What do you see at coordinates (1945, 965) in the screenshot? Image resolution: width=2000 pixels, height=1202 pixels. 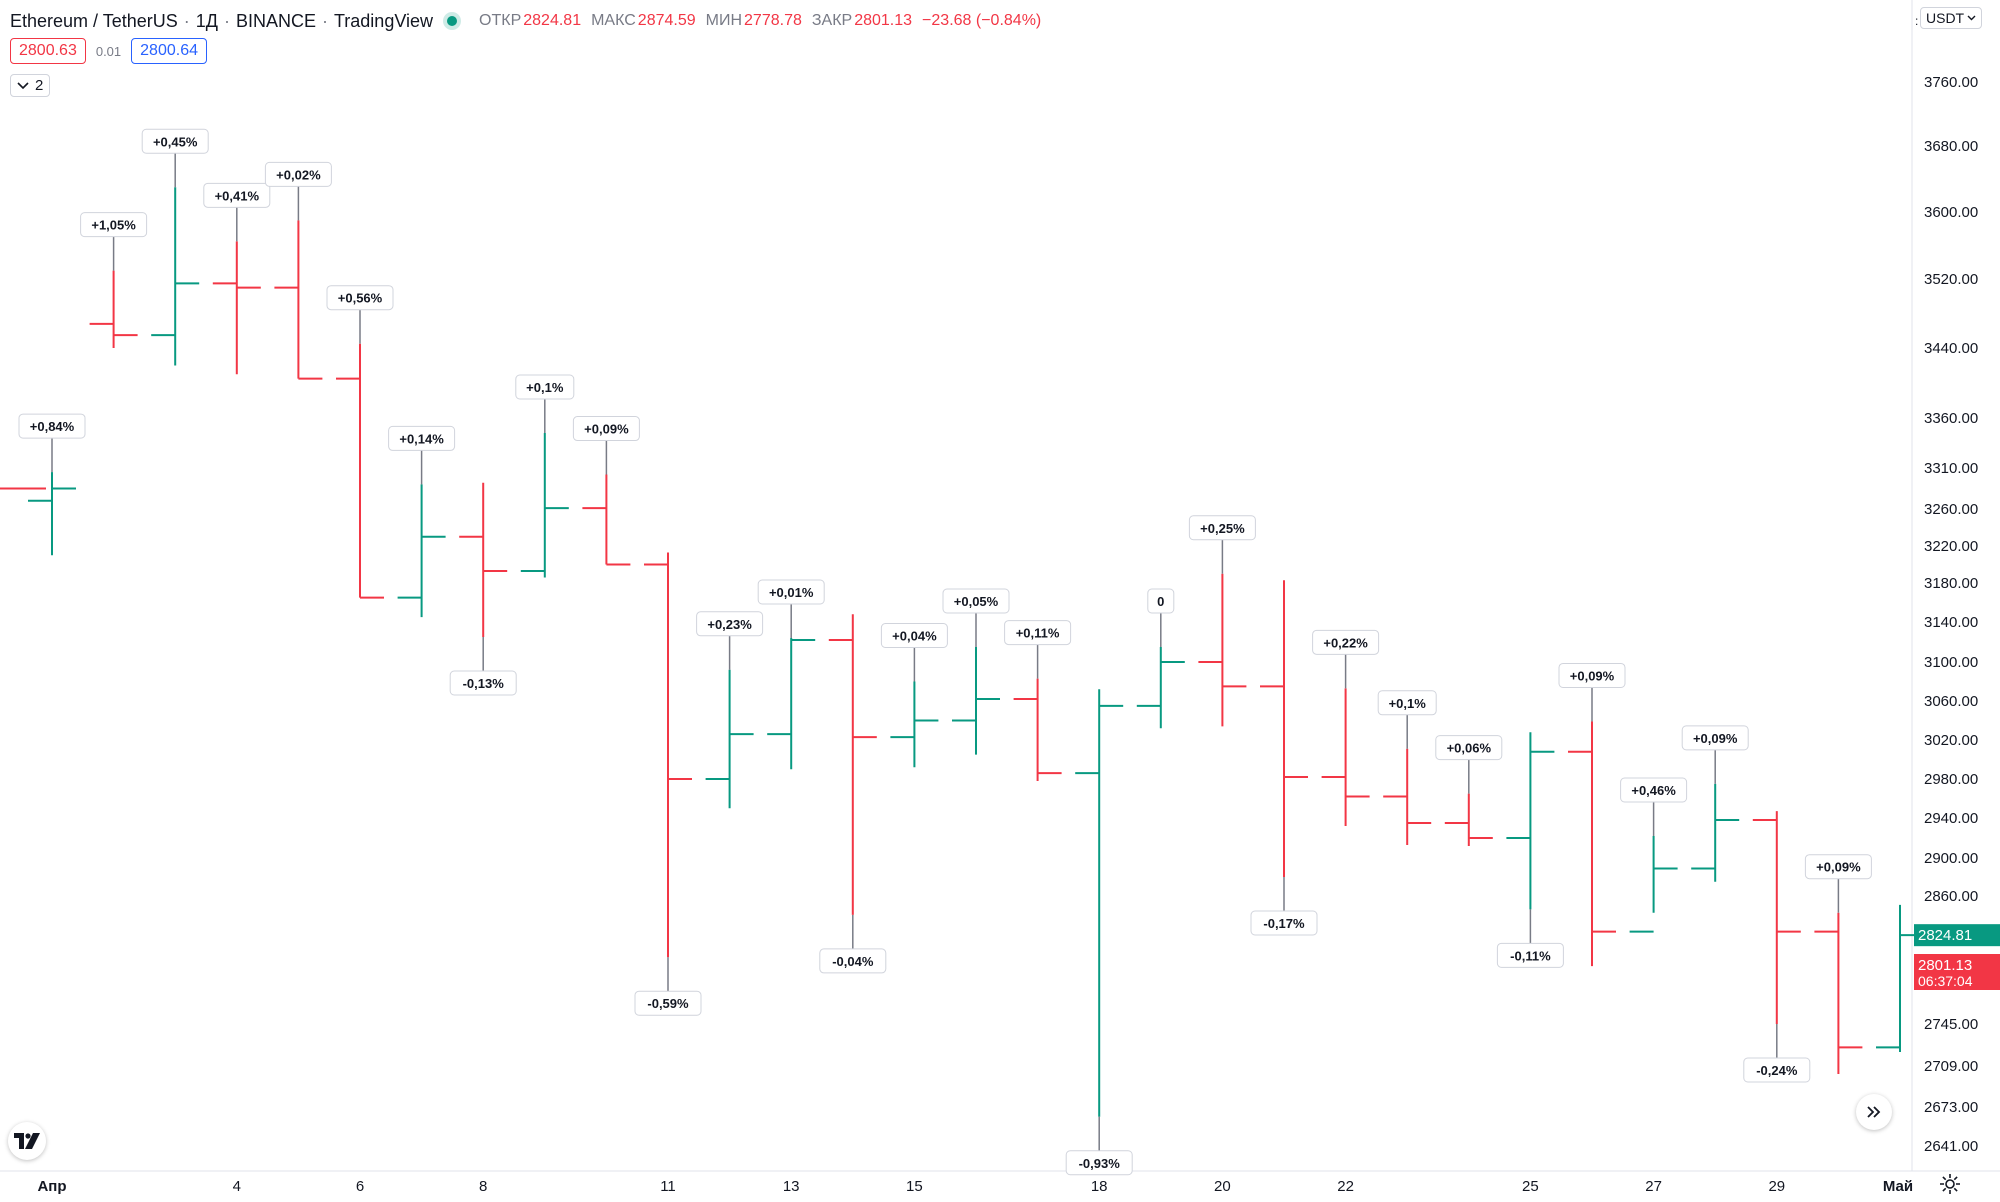 I see `price-label-1: 2801.13` at bounding box center [1945, 965].